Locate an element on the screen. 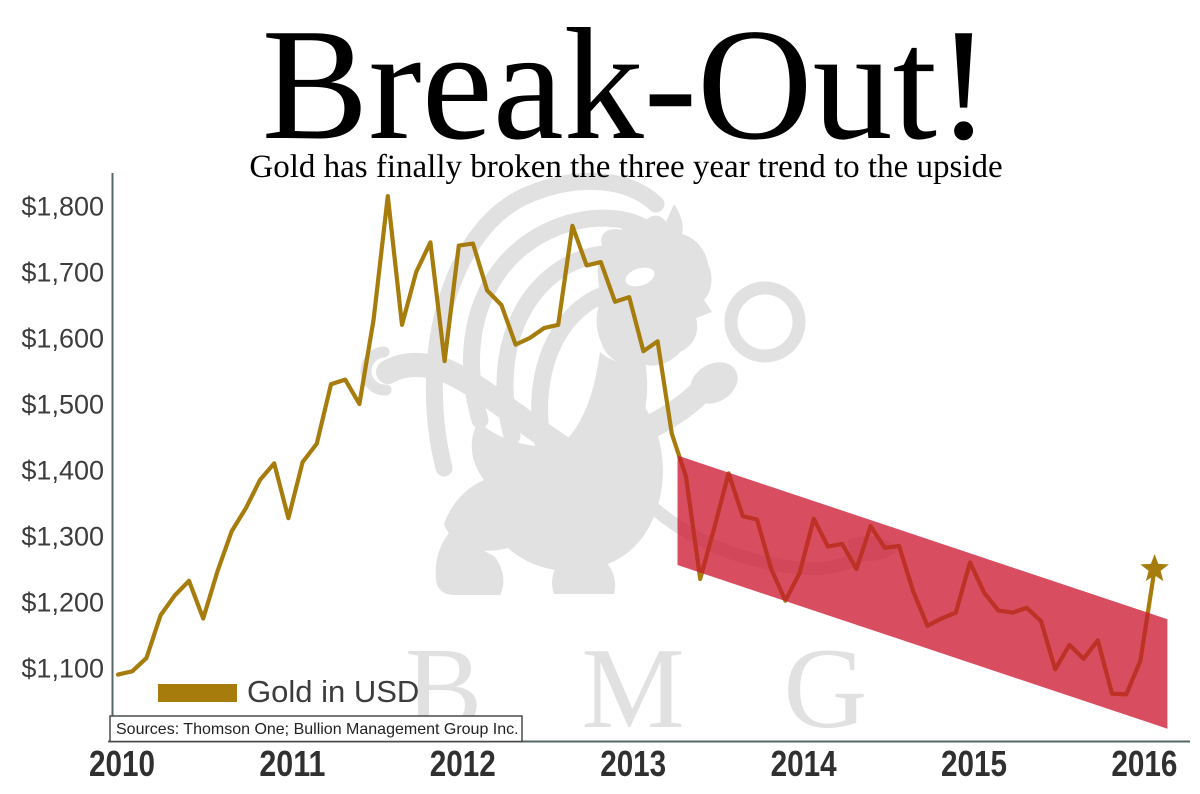  lion-eye is located at coordinates (640, 277).